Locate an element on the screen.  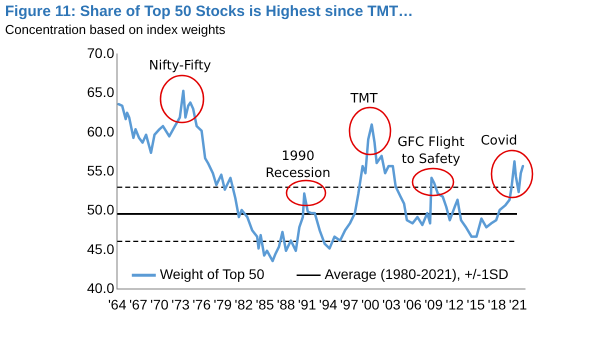
x-tick-label: '03 is located at coordinates (391, 304).